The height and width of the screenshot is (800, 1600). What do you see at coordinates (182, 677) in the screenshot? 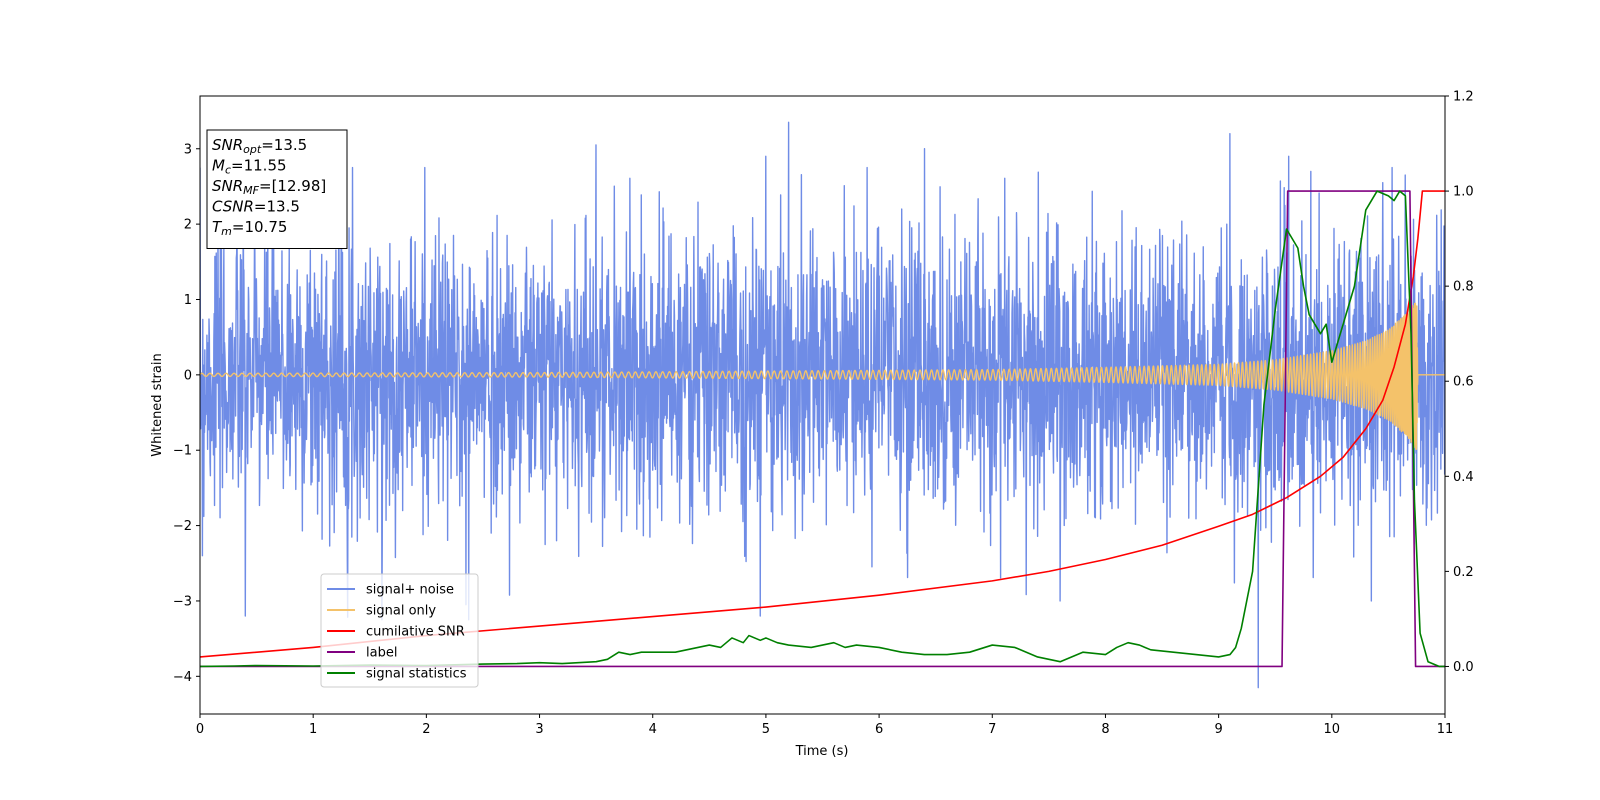
I see `y-left-tick-label: −4` at bounding box center [182, 677].